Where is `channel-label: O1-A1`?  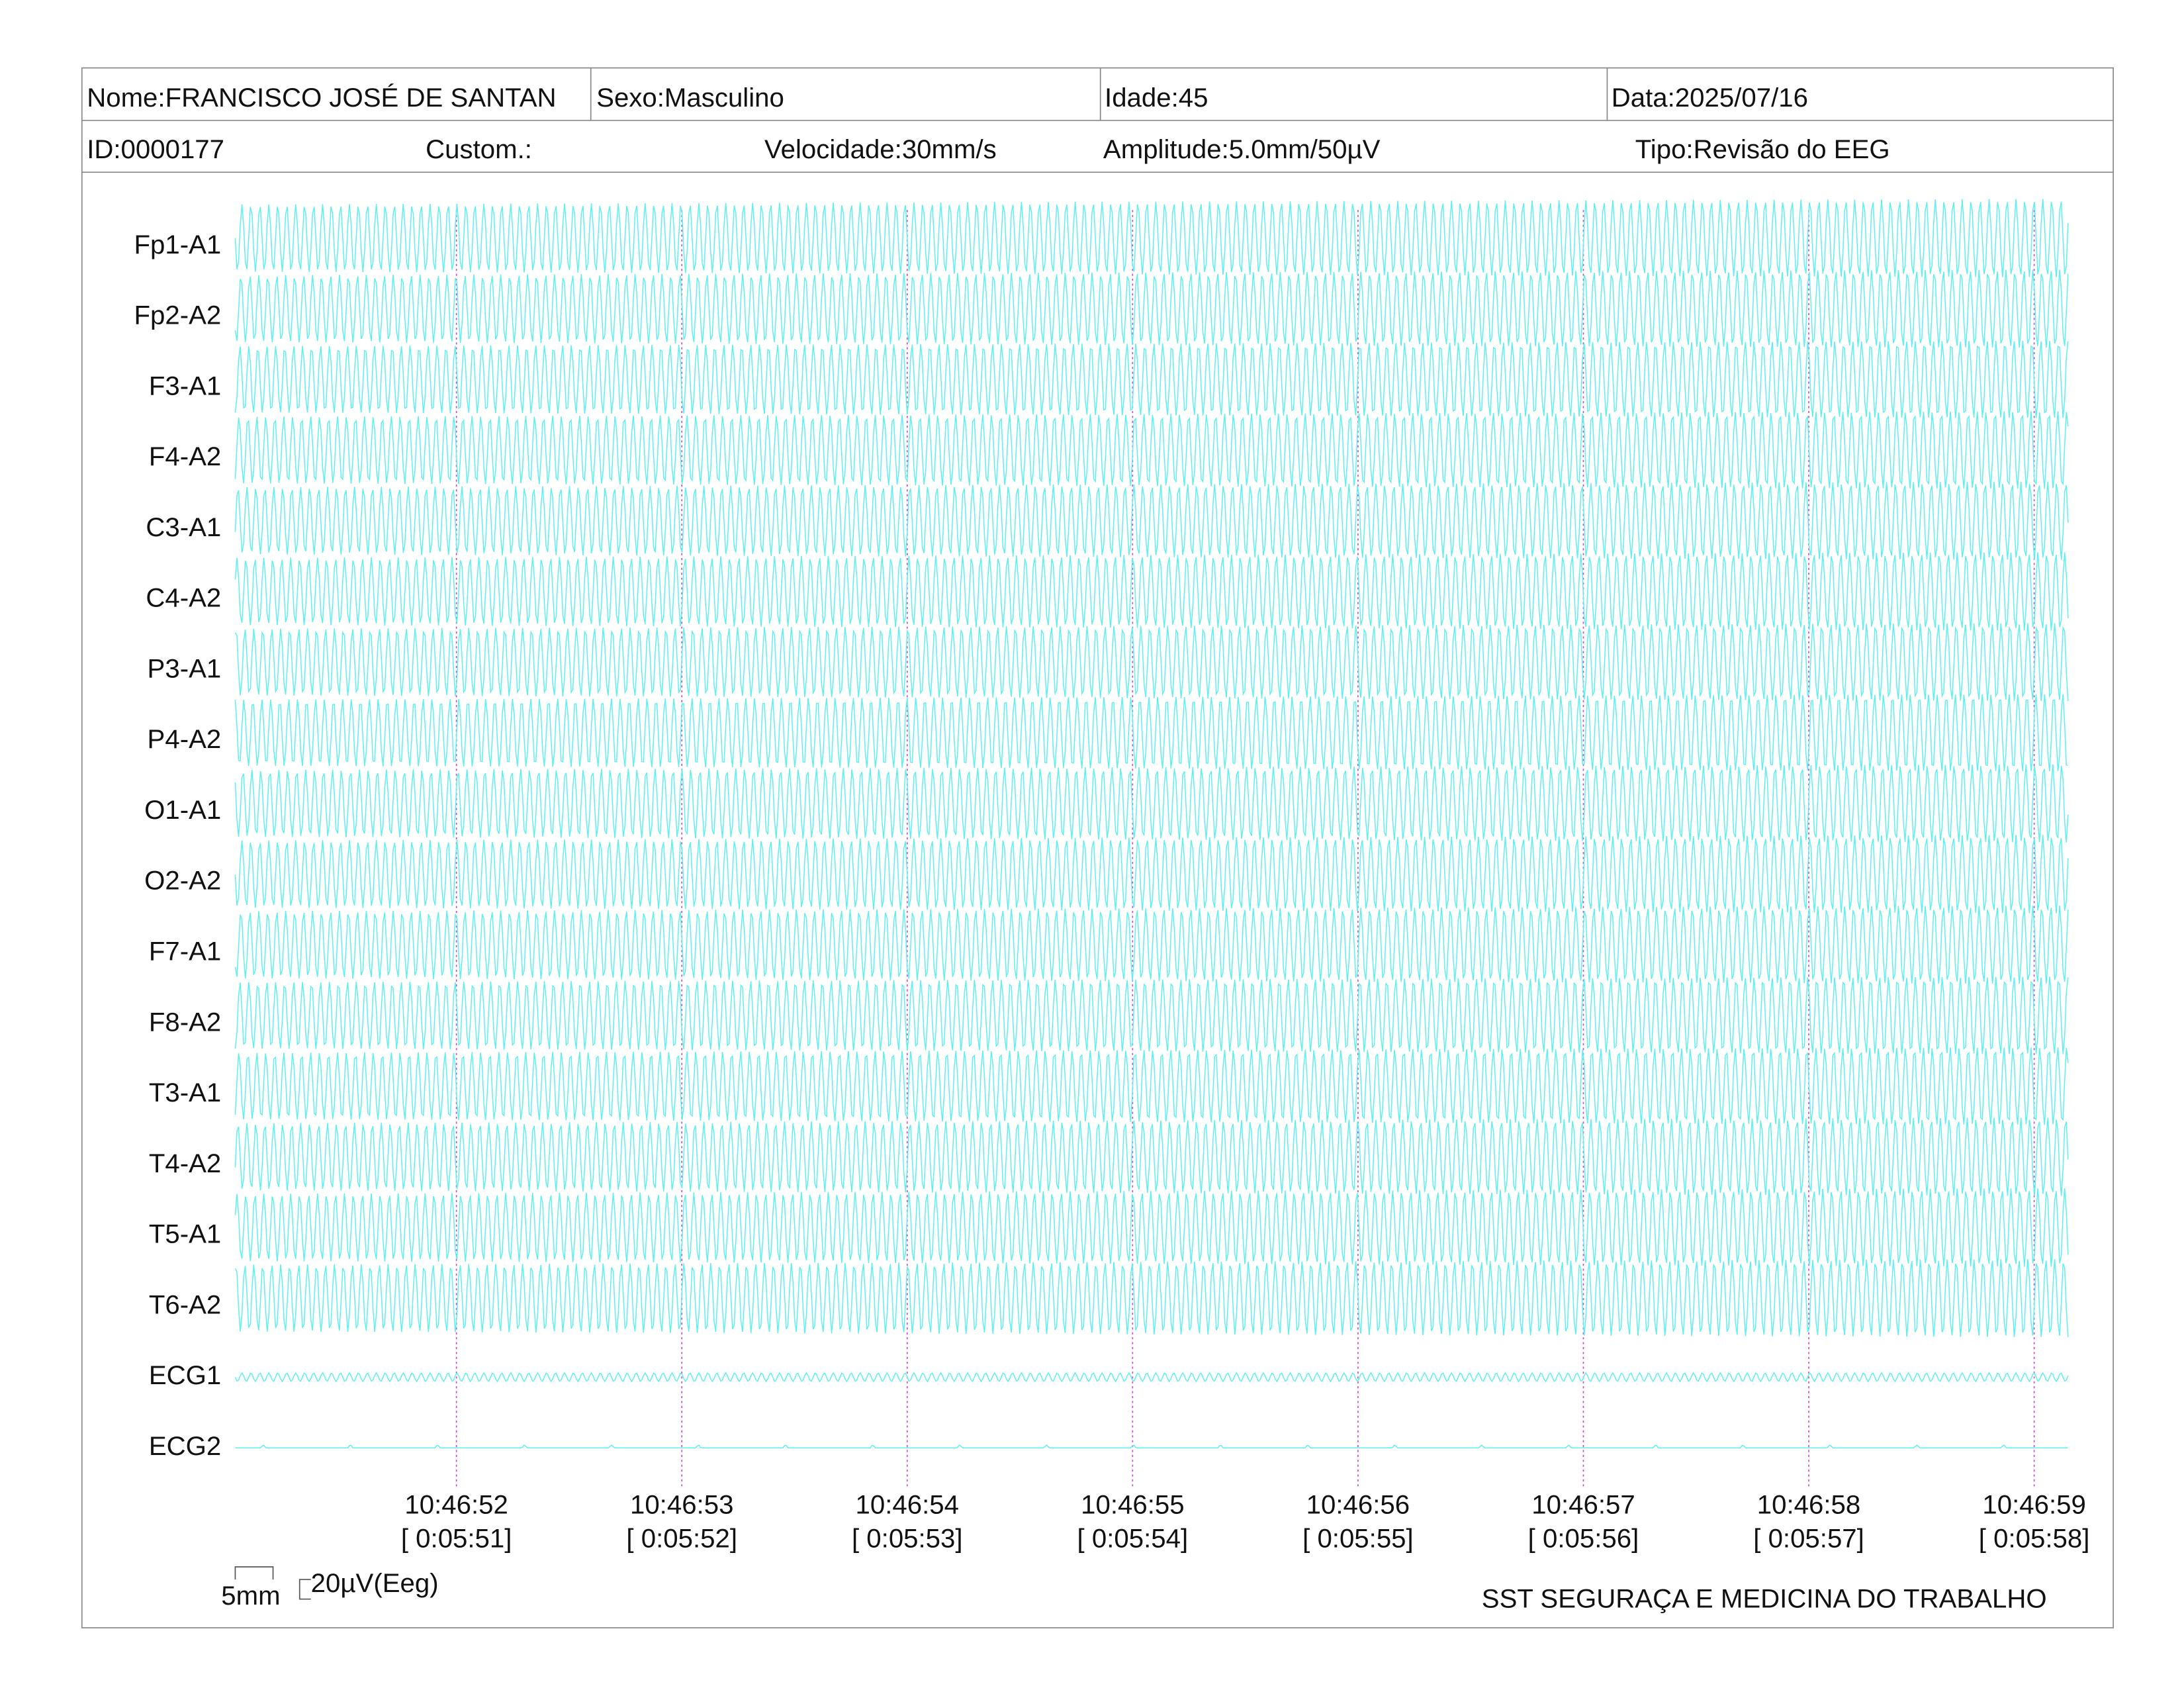 channel-label: O1-A1 is located at coordinates (182, 810).